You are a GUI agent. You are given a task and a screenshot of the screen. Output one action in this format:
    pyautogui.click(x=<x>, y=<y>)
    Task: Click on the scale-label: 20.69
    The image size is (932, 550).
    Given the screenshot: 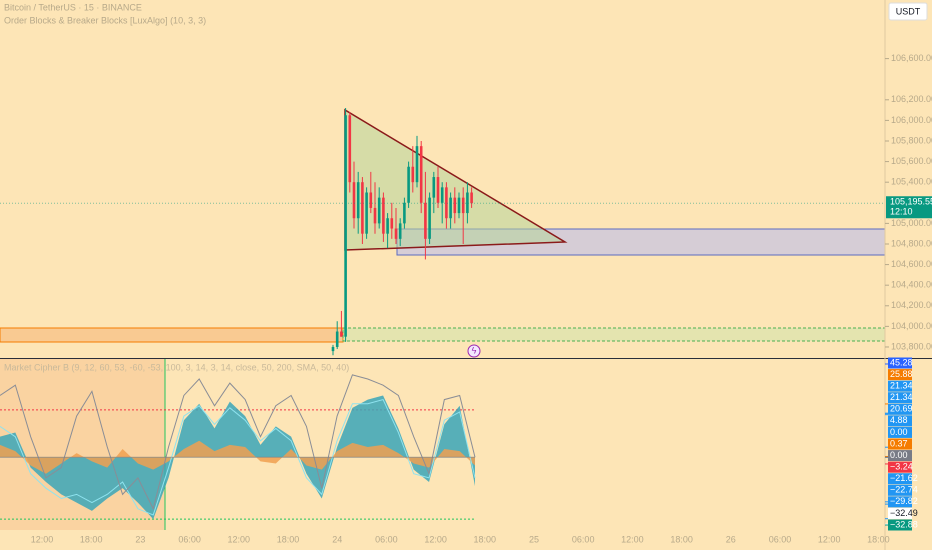 What is the action you would take?
    pyautogui.click(x=901, y=409)
    